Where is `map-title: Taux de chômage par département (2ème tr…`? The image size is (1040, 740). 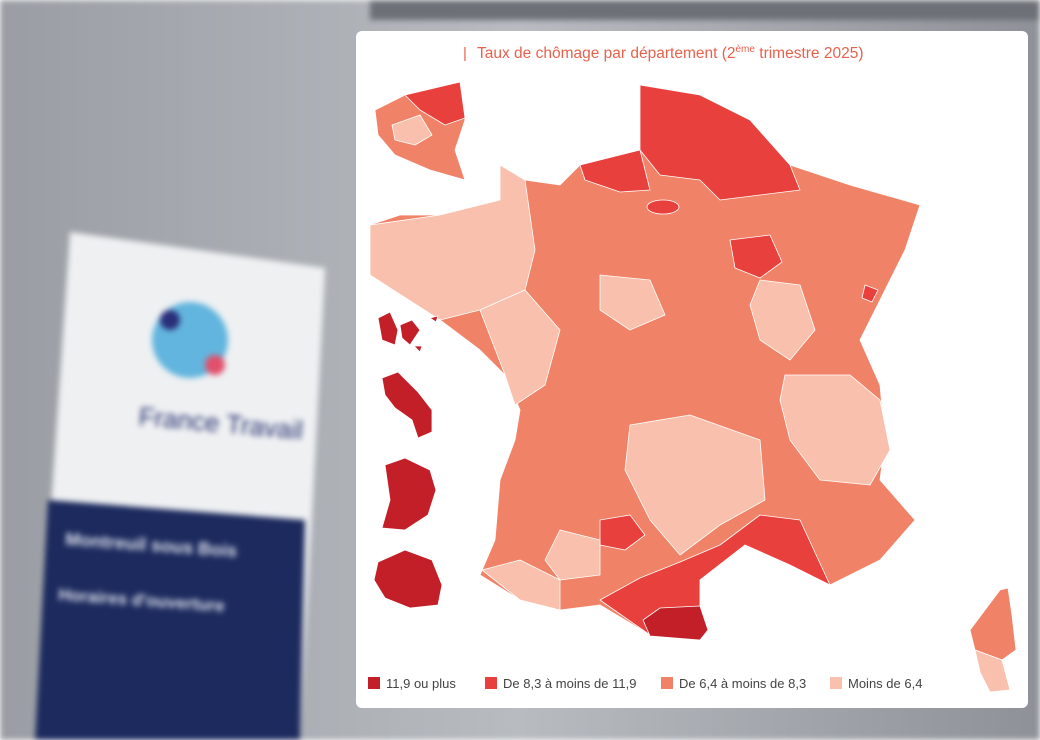
map-title: Taux de chômage par département (2ème tr… is located at coordinates (670, 53).